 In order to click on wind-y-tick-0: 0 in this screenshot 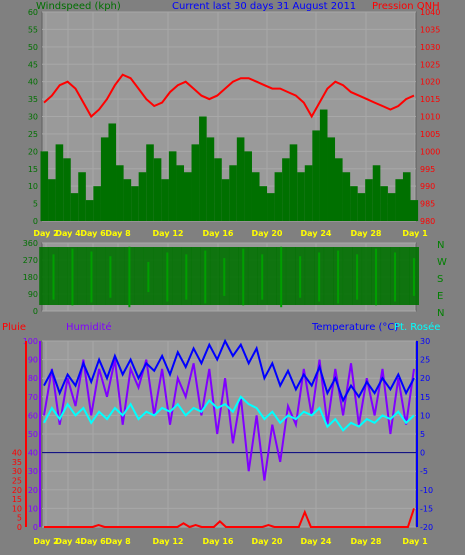, I will do `click(35, 221)`.